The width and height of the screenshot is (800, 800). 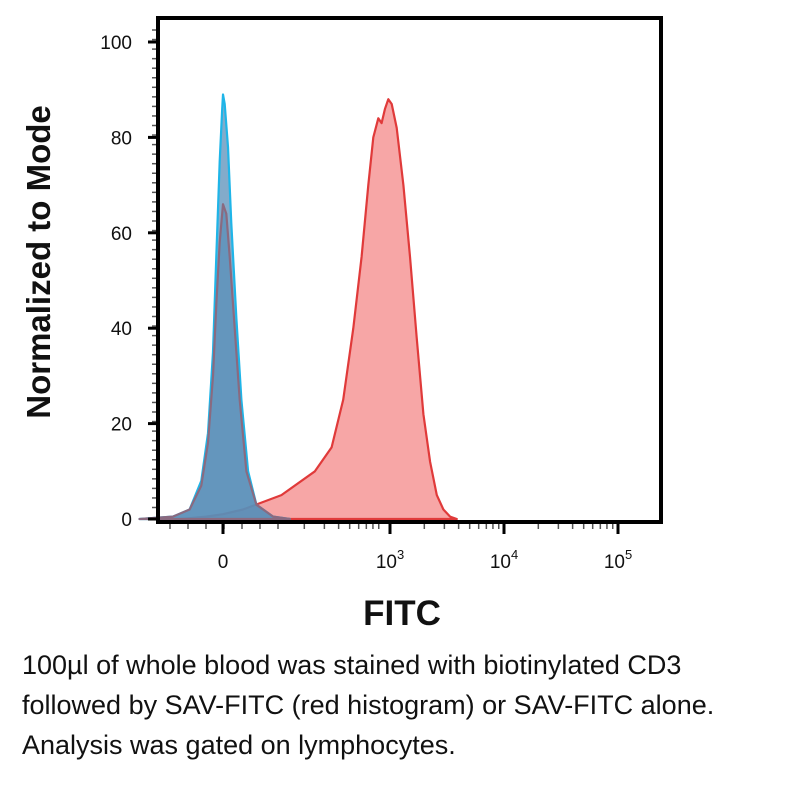 What do you see at coordinates (121, 138) in the screenshot?
I see `y-tick-label: 80` at bounding box center [121, 138].